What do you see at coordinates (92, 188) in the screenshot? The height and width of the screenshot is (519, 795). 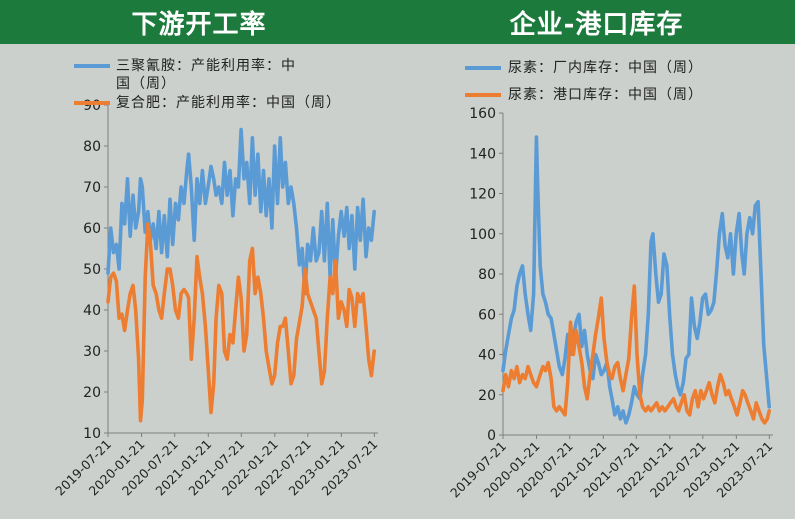 I see `y-tick-label: 70` at bounding box center [92, 188].